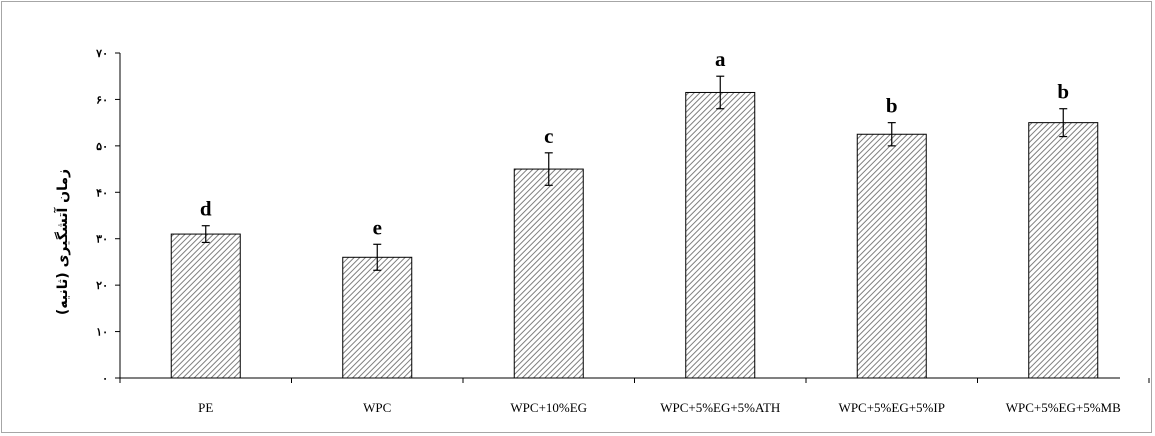  I want to click on significance-letter: e, so click(377, 227).